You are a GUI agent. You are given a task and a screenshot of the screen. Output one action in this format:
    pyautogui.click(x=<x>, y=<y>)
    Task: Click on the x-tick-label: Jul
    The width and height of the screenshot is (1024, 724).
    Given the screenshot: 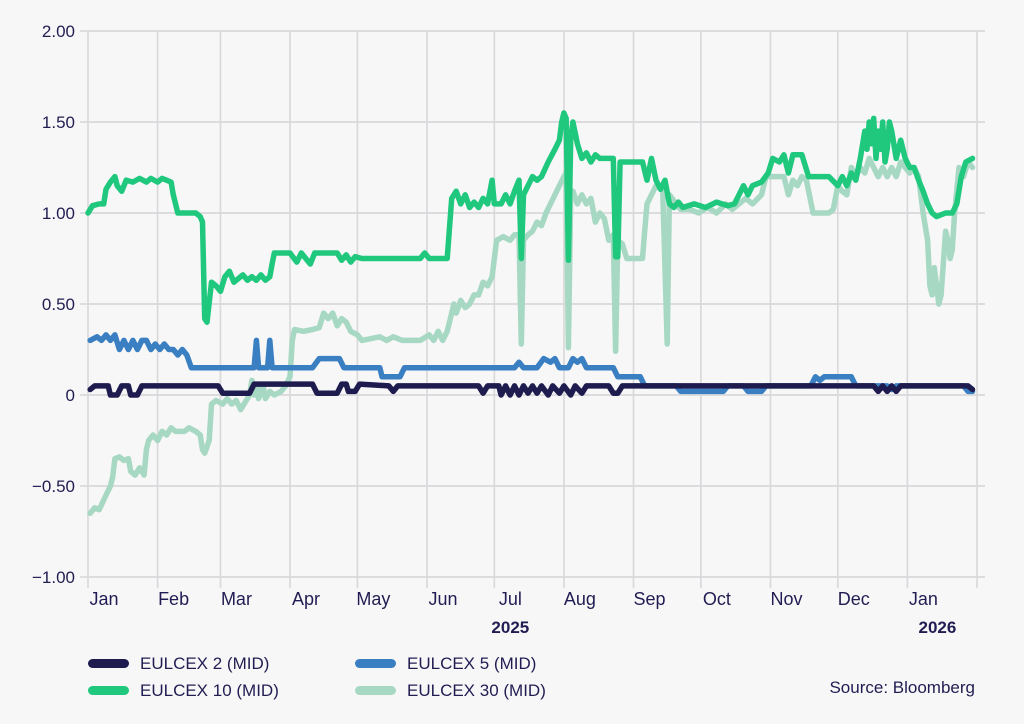 What is the action you would take?
    pyautogui.click(x=510, y=599)
    